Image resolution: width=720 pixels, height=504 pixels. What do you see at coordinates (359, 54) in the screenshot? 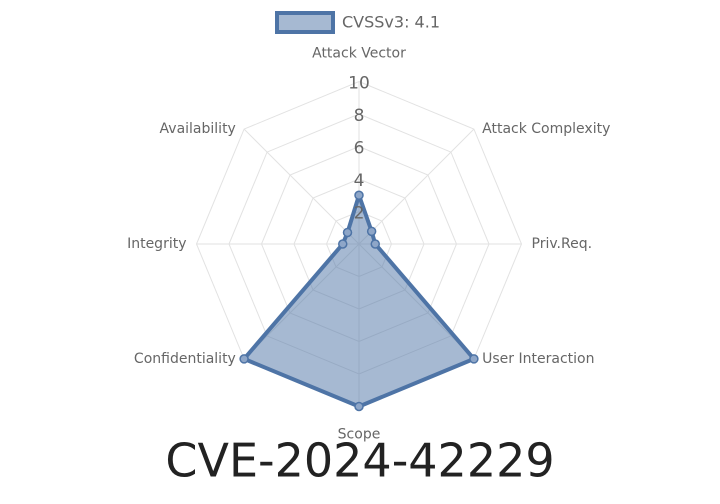
I see `category-label: Attack Vector` at bounding box center [359, 54].